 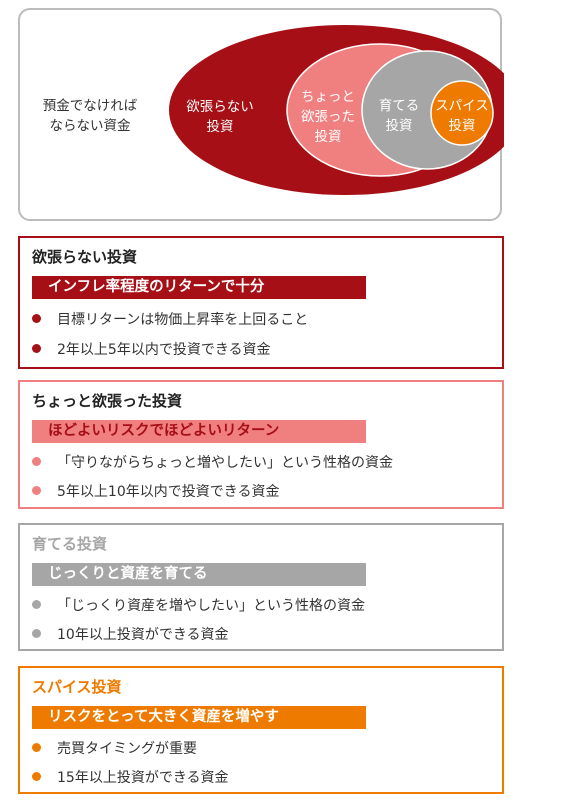 I want to click on orange-ellipse, so click(x=462, y=113).